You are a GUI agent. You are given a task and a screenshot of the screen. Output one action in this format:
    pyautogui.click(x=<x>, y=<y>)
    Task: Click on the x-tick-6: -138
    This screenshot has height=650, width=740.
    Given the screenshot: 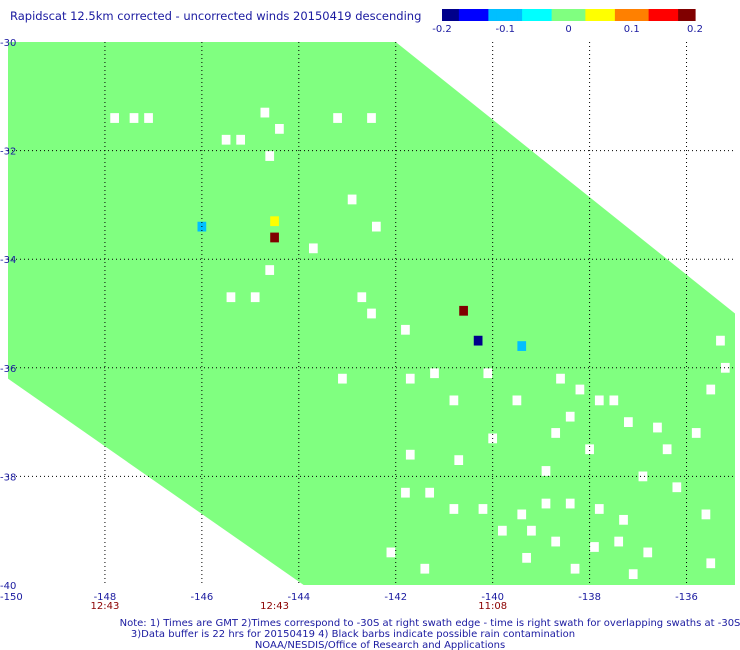 What is the action you would take?
    pyautogui.click(x=589, y=597)
    